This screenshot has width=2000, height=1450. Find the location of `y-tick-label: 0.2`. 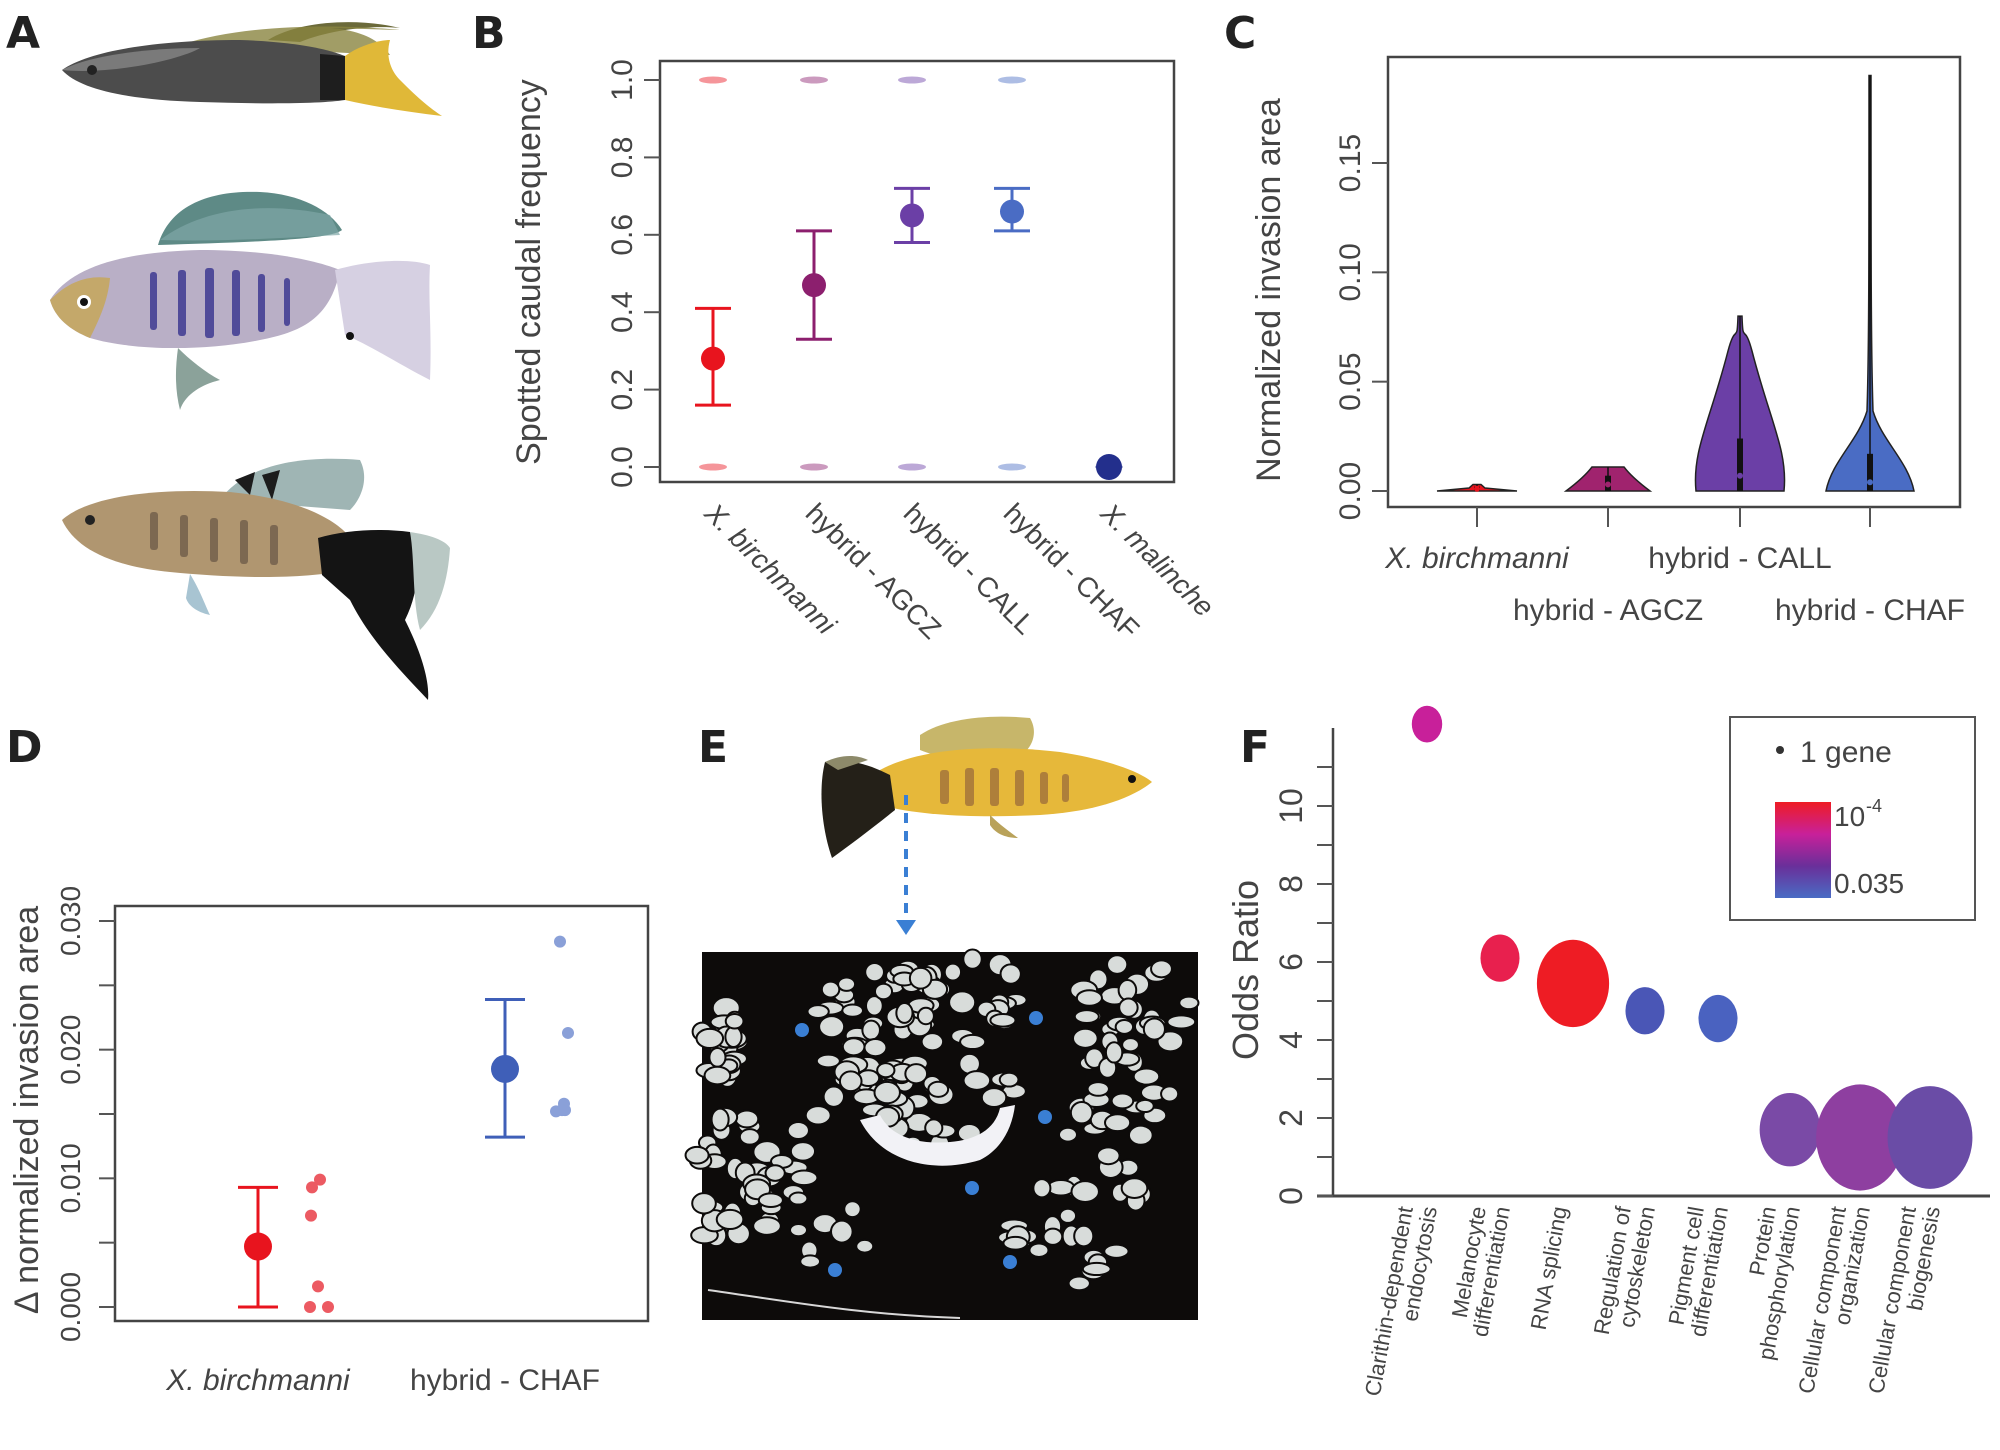

y-tick-label: 0.2 is located at coordinates (622, 390).